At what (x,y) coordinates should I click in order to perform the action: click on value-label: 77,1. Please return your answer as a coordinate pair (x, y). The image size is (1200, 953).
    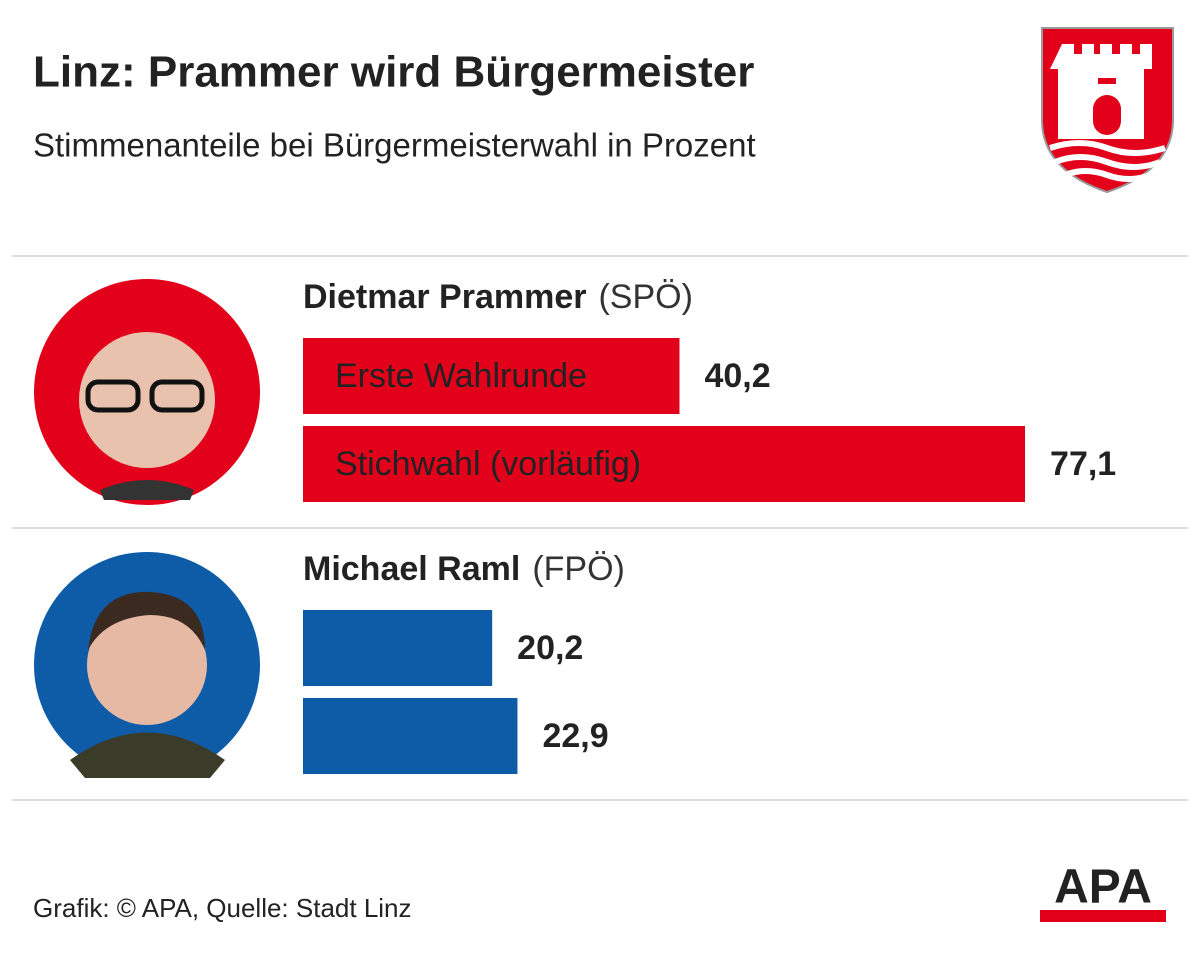
    Looking at the image, I should click on (1083, 464).